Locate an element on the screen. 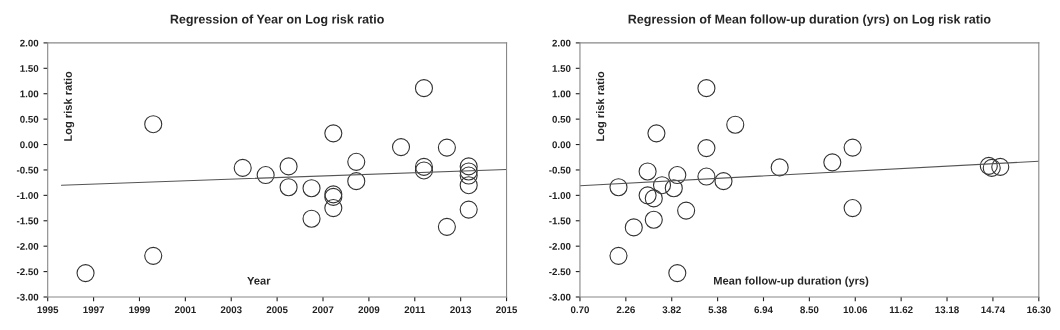 The width and height of the screenshot is (1060, 330). x-tick-label: 3.82 is located at coordinates (671, 310).